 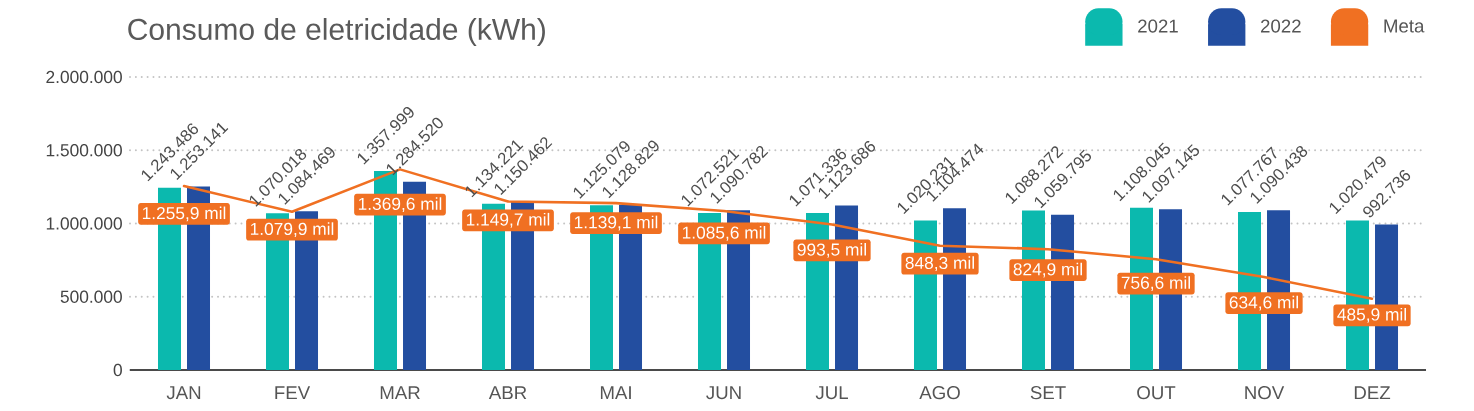 I want to click on x-tick-label: MAI, so click(x=615, y=393).